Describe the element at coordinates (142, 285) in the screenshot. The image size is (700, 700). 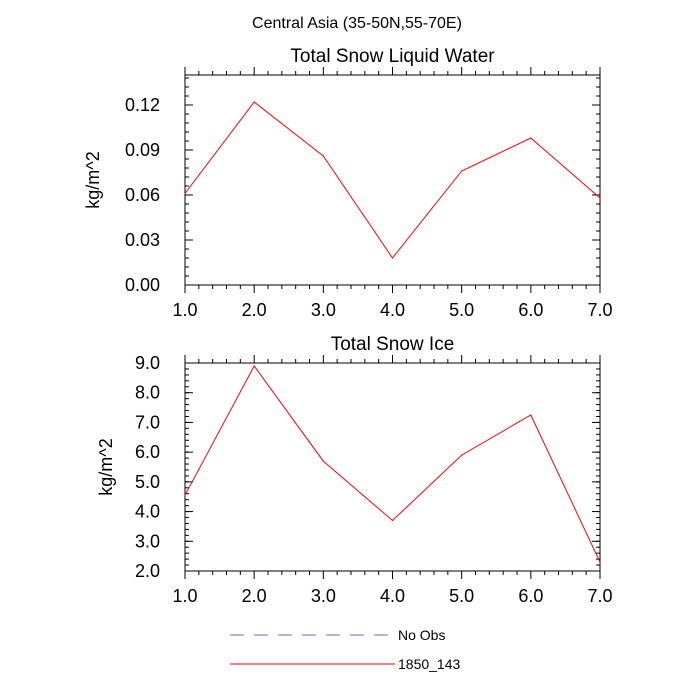
I see `y-tick-label: 0.00` at that location.